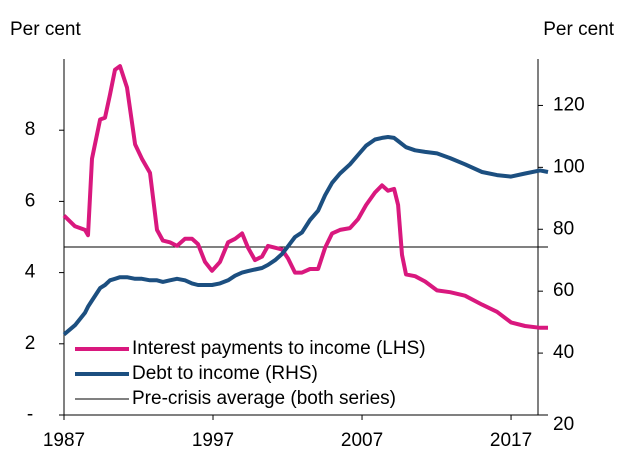 Image resolution: width=624 pixels, height=456 pixels. Describe the element at coordinates (578, 29) in the screenshot. I see `y2-axis-label: Per cent` at that location.